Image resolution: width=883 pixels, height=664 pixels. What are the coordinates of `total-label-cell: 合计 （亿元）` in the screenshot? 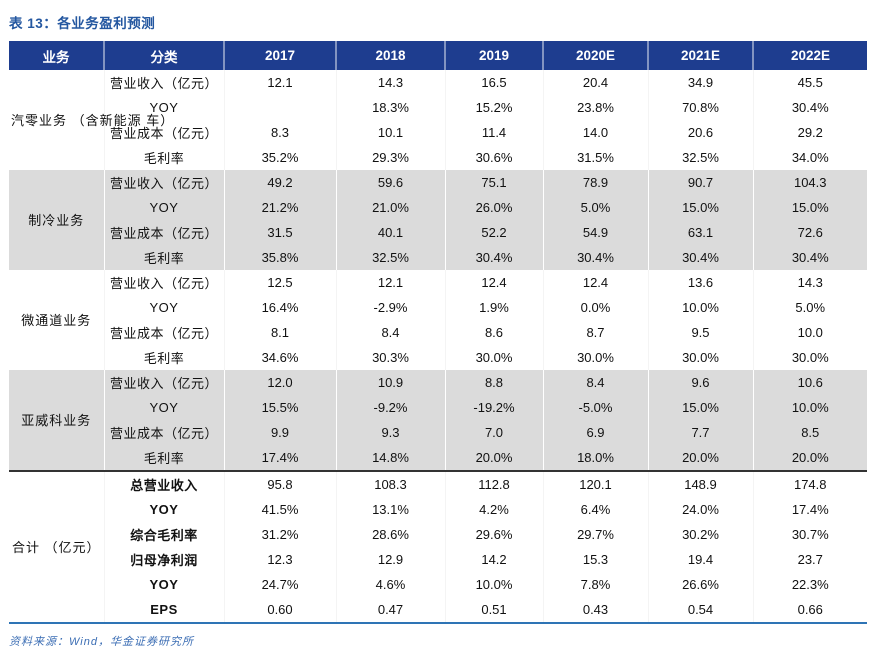 It's located at (56, 547).